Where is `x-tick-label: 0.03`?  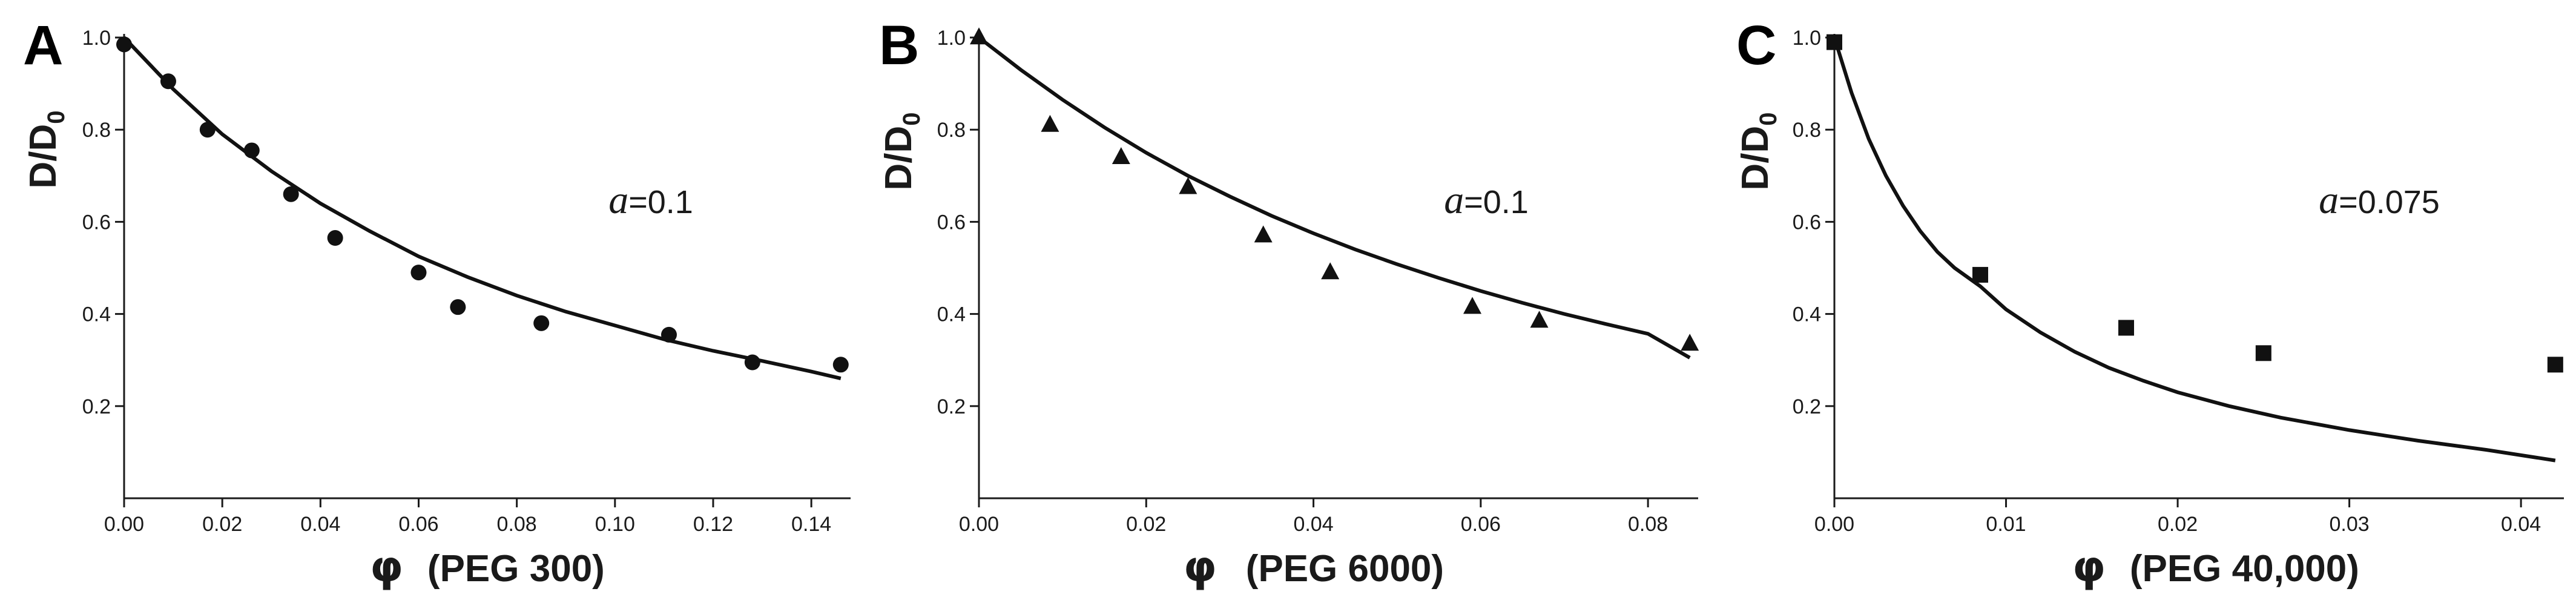 x-tick-label: 0.03 is located at coordinates (2349, 524).